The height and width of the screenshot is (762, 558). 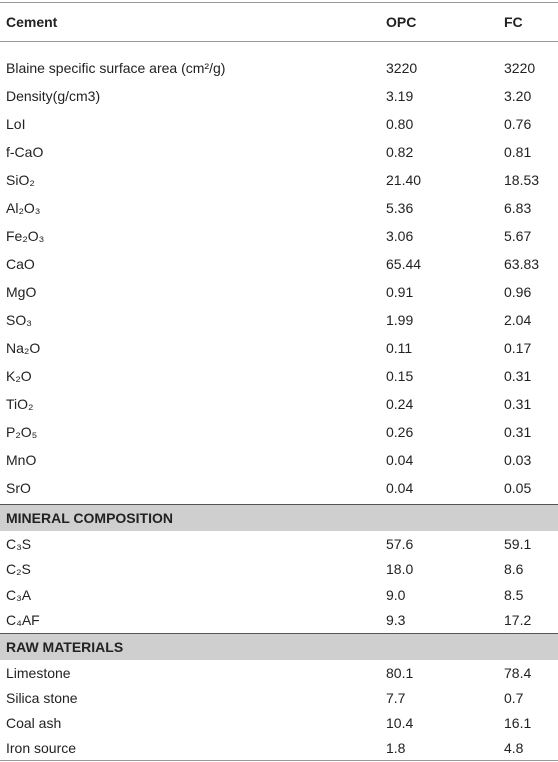 What do you see at coordinates (522, 264) in the screenshot?
I see `value-cell: 63.83` at bounding box center [522, 264].